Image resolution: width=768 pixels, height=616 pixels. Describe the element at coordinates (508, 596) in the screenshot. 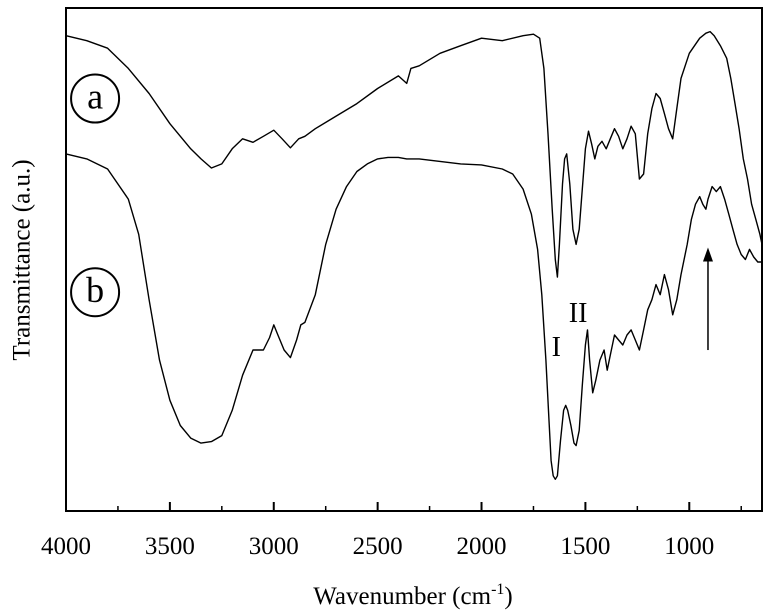

I see `x-axis-title-suffix: )` at that location.